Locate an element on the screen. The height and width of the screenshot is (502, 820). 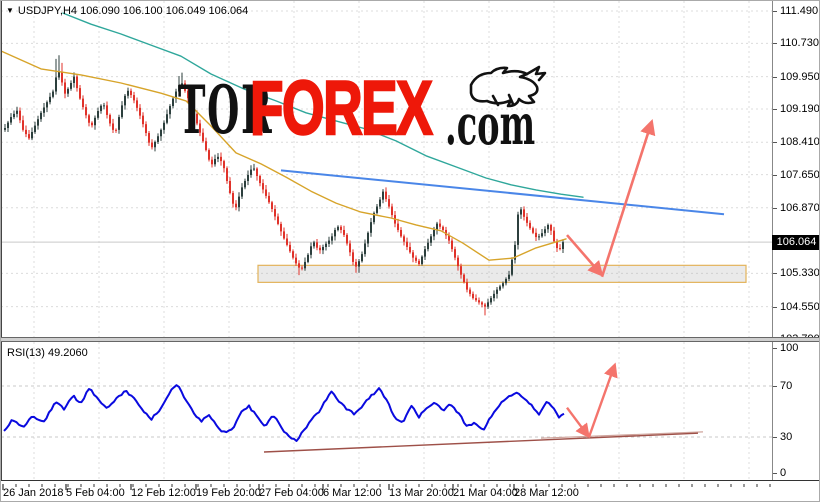
time-tick-label: 12 Feb 12:00 is located at coordinates (163, 493).